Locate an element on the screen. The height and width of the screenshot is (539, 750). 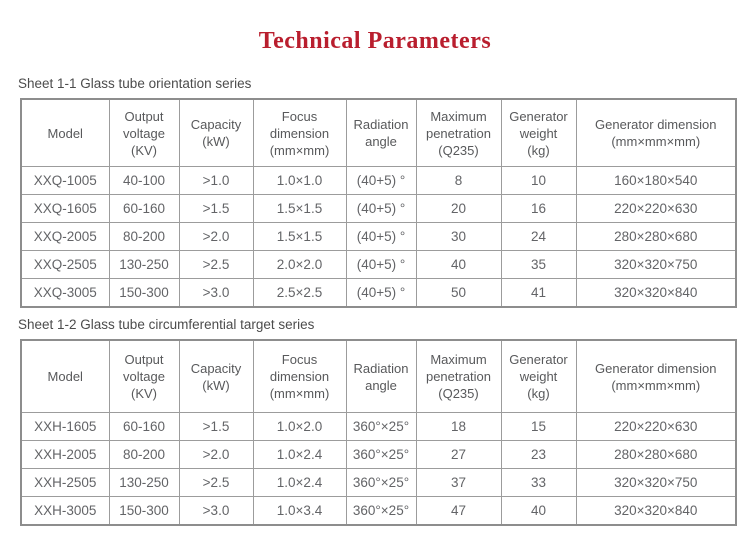
table-cell: 27 is located at coordinates (458, 454).